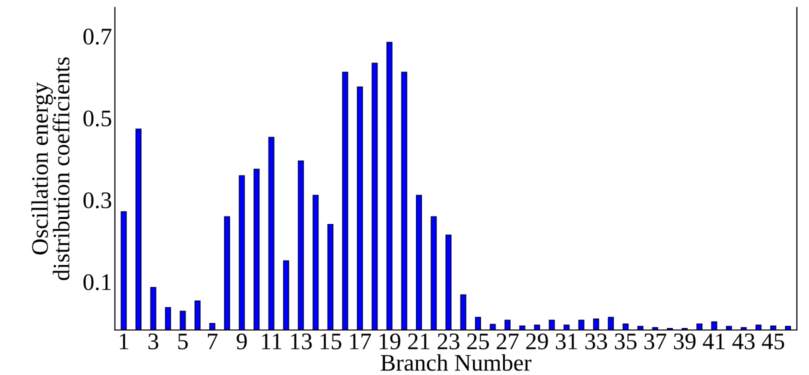  Describe the element at coordinates (743, 342) in the screenshot. I see `x-tick-label: 43` at that location.